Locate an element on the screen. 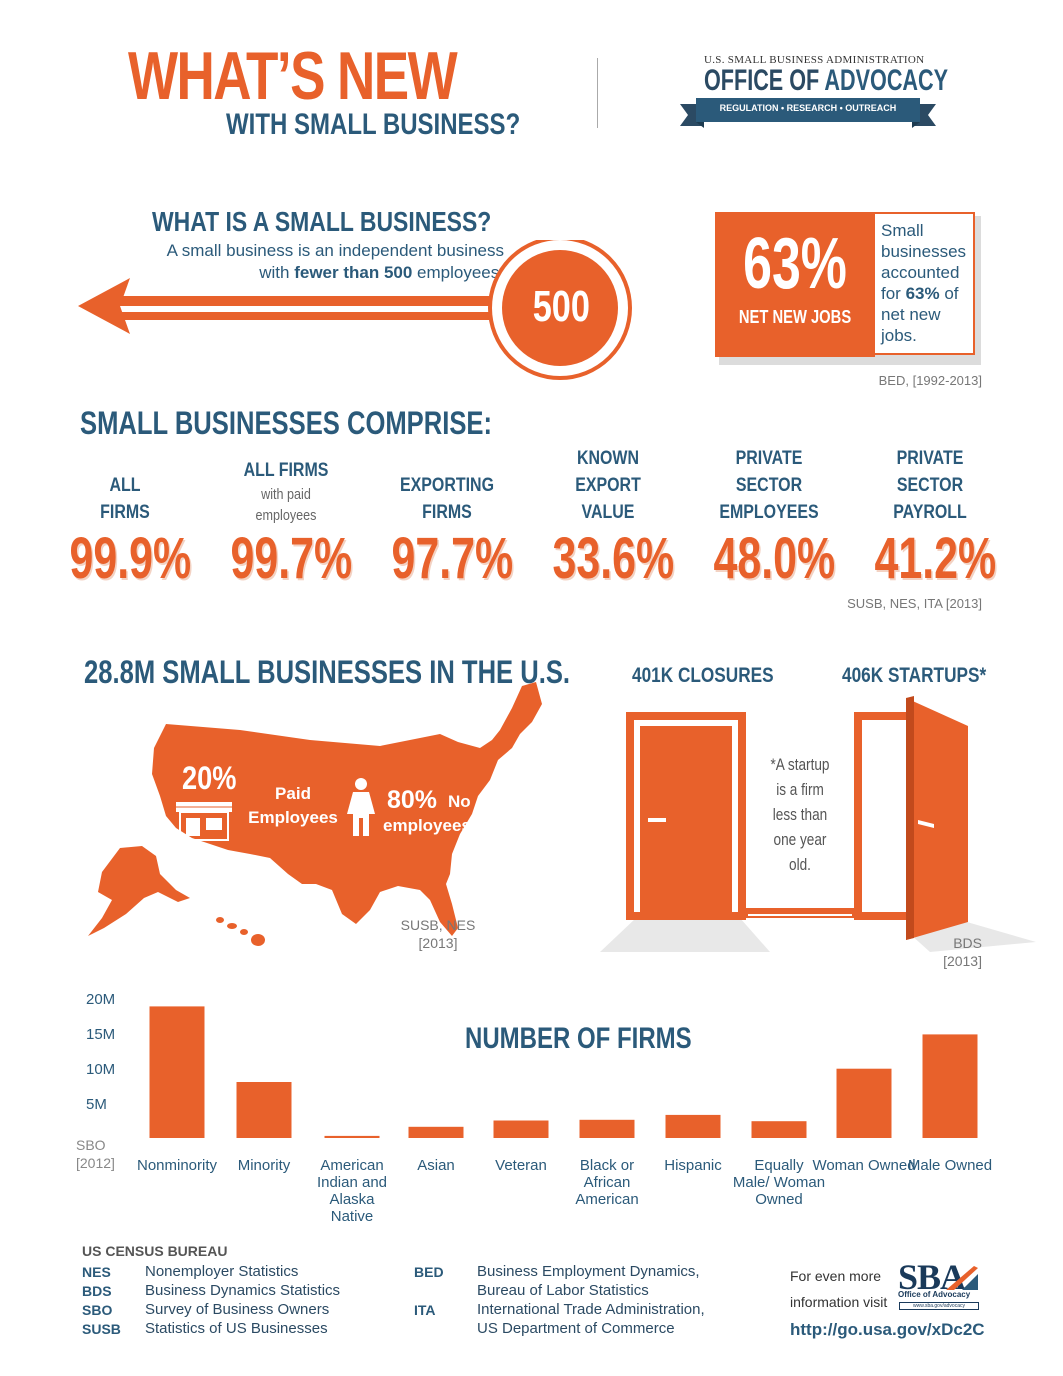 This screenshot has width=1063, height=1376. map-heading-number: 28.8M is located at coordinates (120, 672).